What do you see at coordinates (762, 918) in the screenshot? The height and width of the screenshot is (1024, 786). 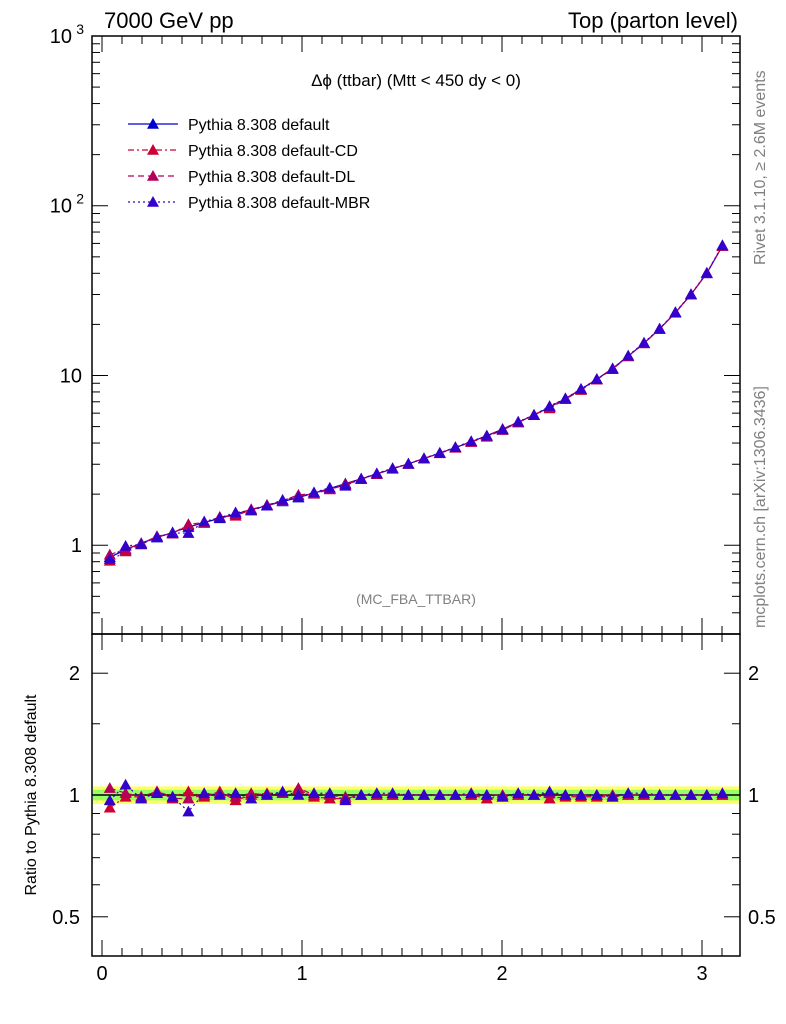 I see `ratio-y-tick-label-right: 0.5` at bounding box center [762, 918].